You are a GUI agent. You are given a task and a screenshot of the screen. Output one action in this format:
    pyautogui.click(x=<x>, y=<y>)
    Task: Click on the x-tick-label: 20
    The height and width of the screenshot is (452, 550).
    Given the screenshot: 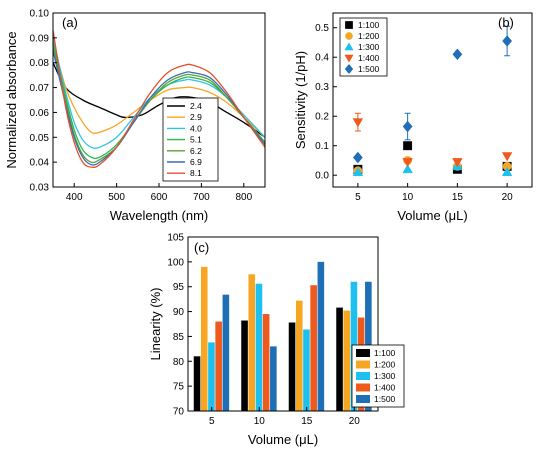 What is the action you would take?
    pyautogui.click(x=508, y=197)
    